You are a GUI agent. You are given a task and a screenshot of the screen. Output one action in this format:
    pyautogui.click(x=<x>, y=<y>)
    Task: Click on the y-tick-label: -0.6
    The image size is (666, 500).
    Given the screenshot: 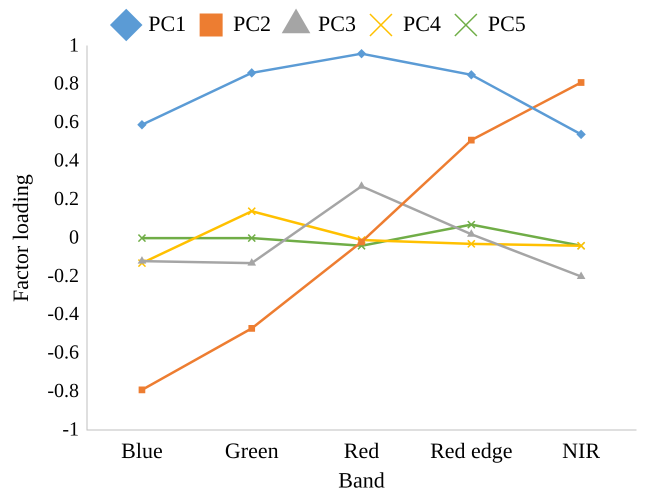 What is the action you would take?
    pyautogui.click(x=63, y=353)
    